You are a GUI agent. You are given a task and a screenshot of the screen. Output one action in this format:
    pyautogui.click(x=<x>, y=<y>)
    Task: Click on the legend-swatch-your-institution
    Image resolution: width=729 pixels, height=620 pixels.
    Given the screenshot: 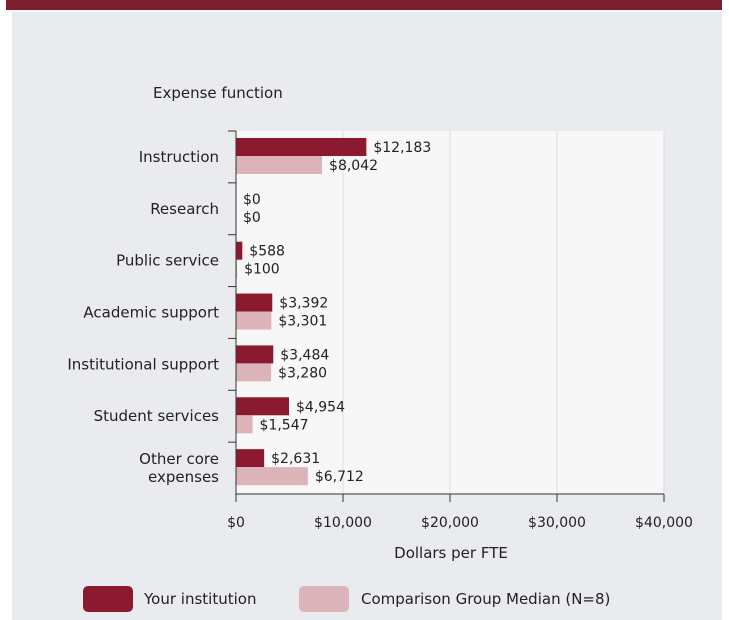 What is the action you would take?
    pyautogui.click(x=108, y=599)
    